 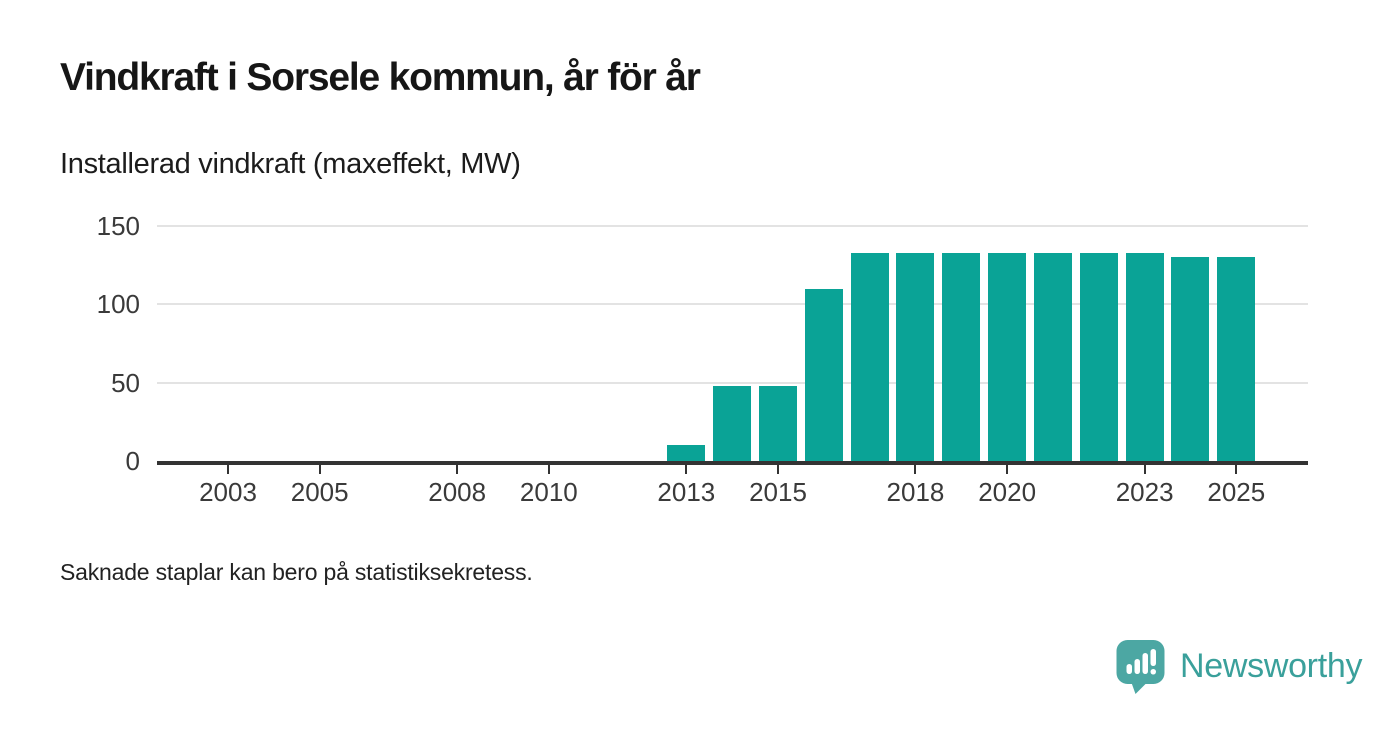 What do you see at coordinates (777, 423) in the screenshot?
I see `bar-2015` at bounding box center [777, 423].